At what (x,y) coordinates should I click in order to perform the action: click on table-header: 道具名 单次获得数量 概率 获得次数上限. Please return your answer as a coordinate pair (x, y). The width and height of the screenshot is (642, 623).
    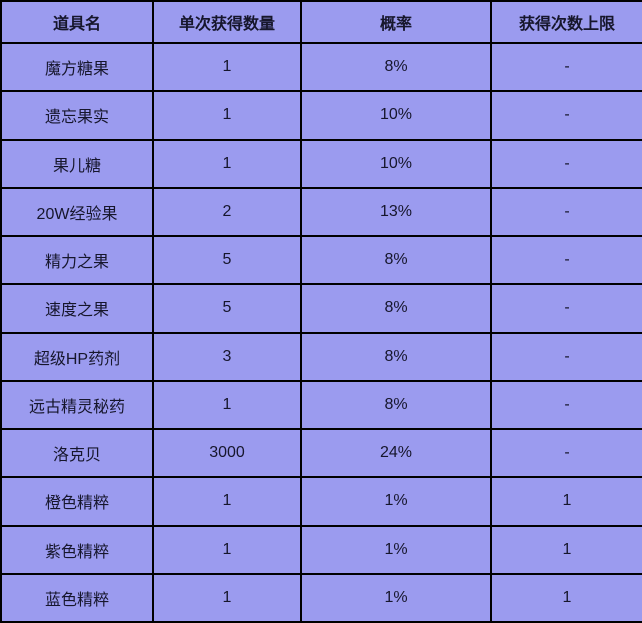
    Looking at the image, I should click on (321, 22).